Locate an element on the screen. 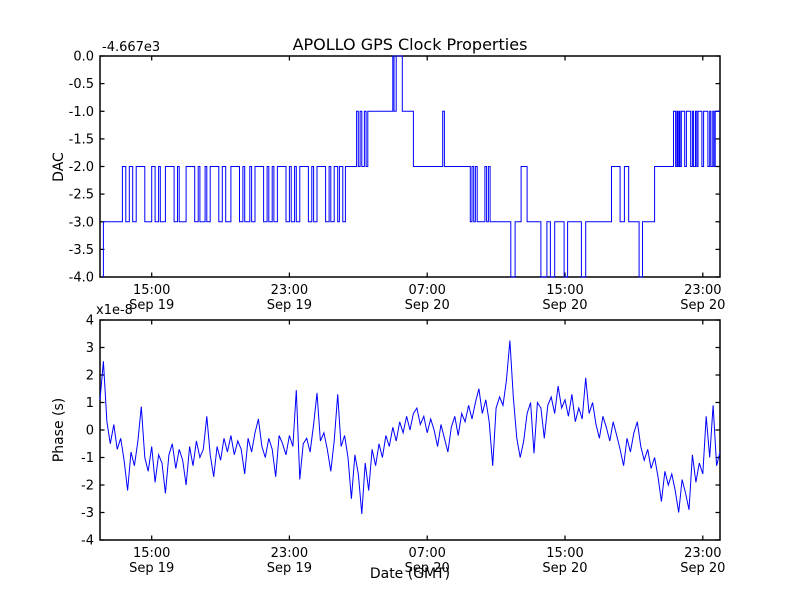 The height and width of the screenshot is (600, 800). y-tick-label: -2.0 is located at coordinates (81, 167).